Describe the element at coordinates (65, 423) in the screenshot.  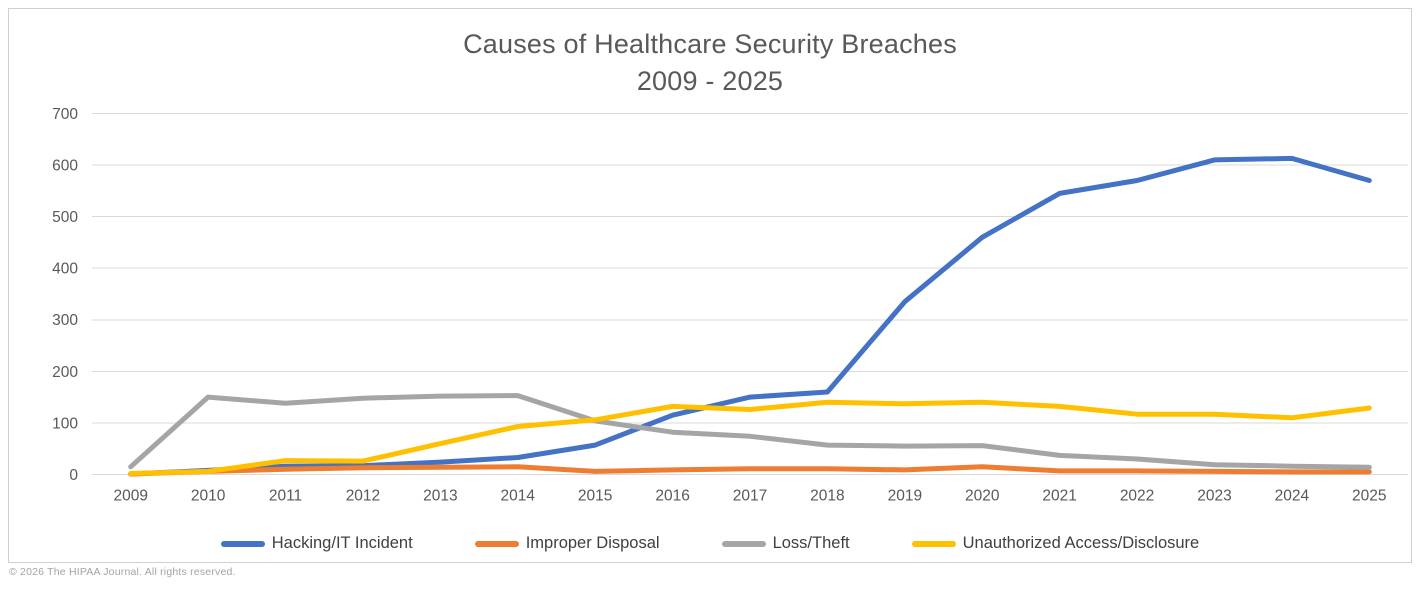
I see `y-axis-tick-label: 100` at that location.